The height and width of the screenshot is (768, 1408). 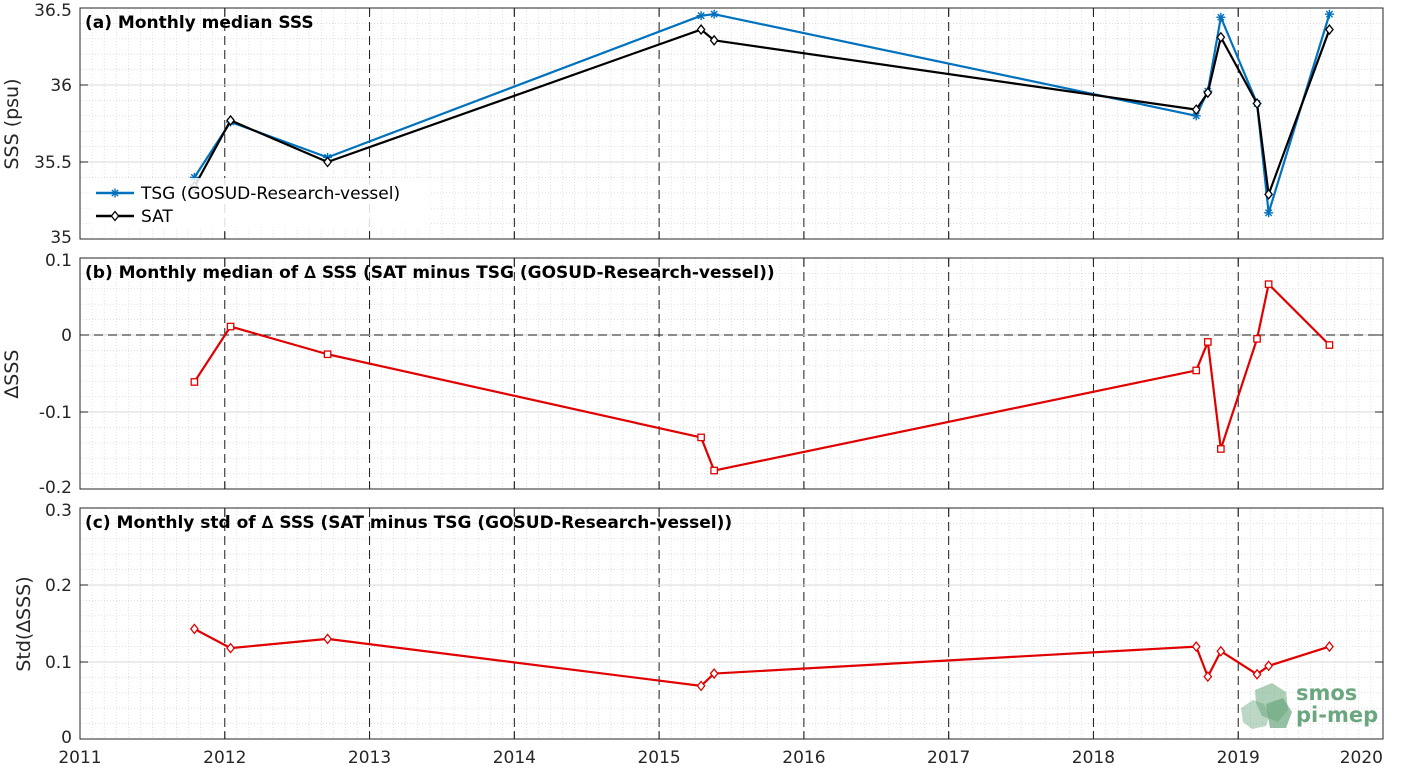 What do you see at coordinates (224, 758) in the screenshot?
I see `x-tick-label: 2012` at bounding box center [224, 758].